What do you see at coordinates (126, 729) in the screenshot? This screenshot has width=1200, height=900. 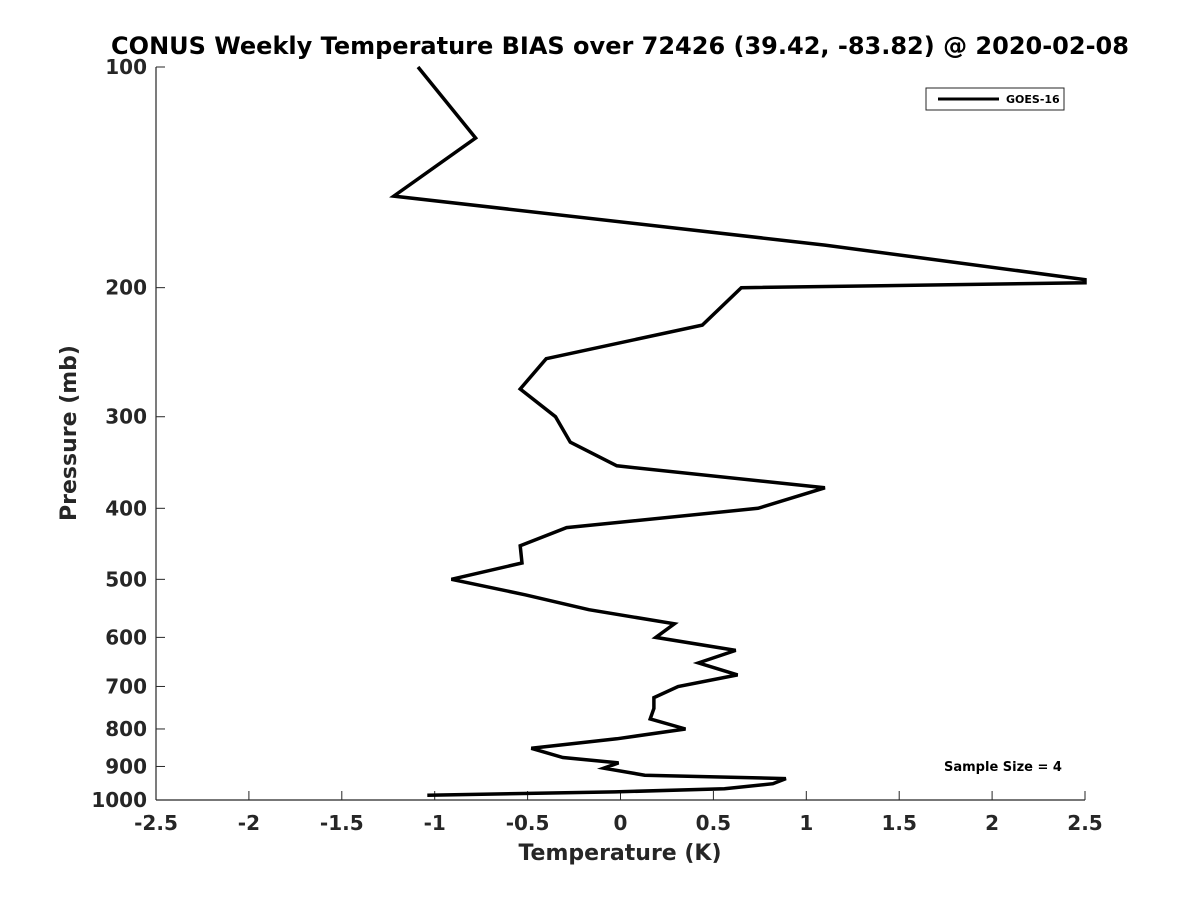 I see `y-tick-label: 800` at bounding box center [126, 729].